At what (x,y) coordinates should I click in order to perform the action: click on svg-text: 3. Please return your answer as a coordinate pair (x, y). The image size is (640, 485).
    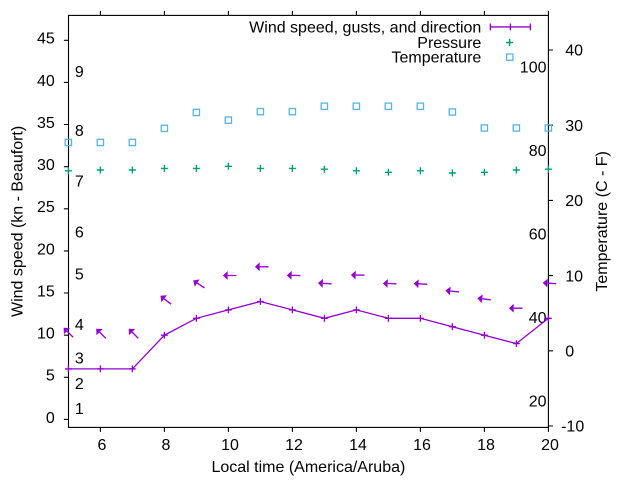
    Looking at the image, I should click on (79, 359).